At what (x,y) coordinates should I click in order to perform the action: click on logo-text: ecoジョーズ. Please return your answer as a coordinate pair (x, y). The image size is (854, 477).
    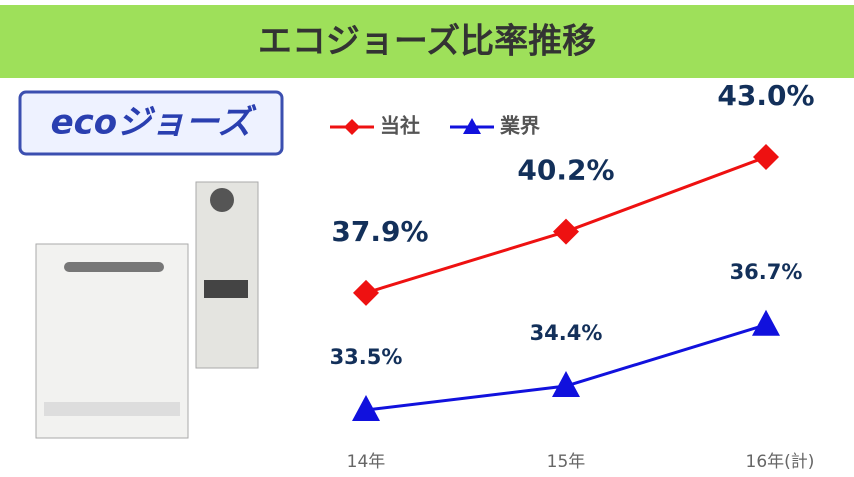
    Looking at the image, I should click on (154, 123).